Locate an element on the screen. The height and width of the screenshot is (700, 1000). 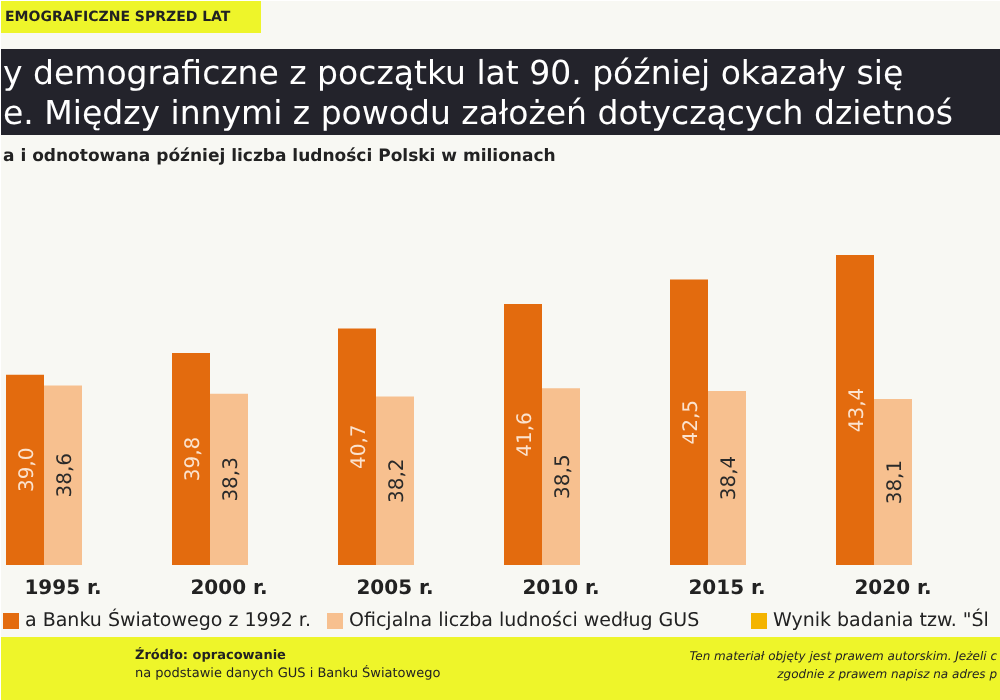
data-label: 38,6 is located at coordinates (66, 475).